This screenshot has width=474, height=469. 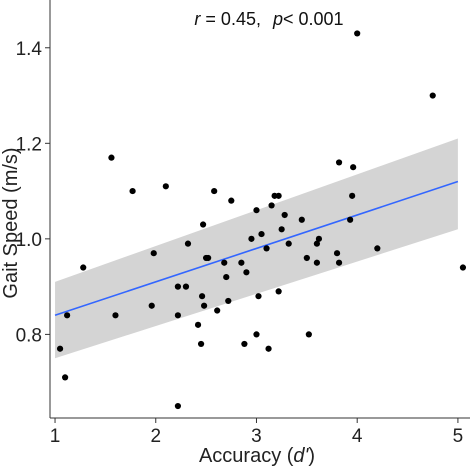 What do you see at coordinates (29, 335) in the screenshot?
I see `y-tick-label: 0.8` at bounding box center [29, 335].